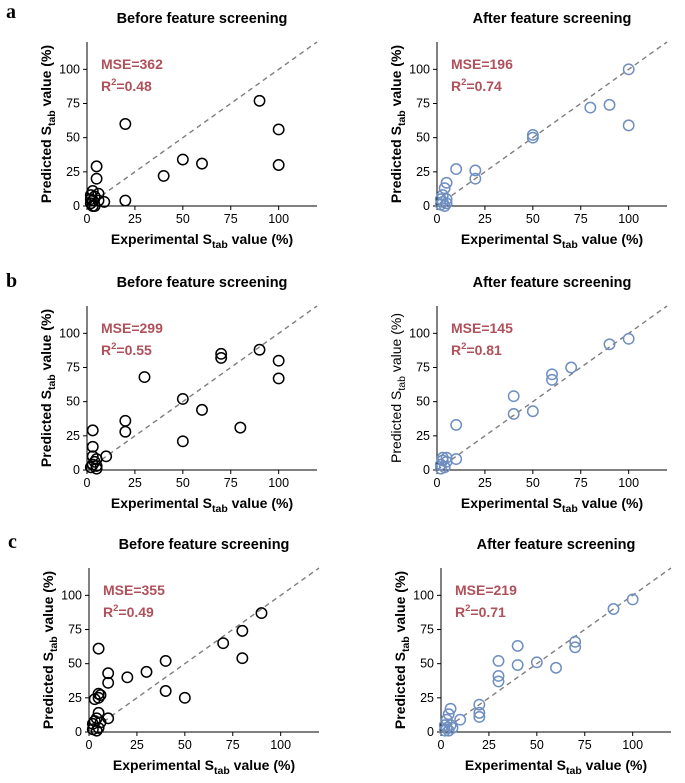 This screenshot has width=685, height=783. What do you see at coordinates (132, 64) in the screenshot?
I see `mse-label: MSE=362` at bounding box center [132, 64].